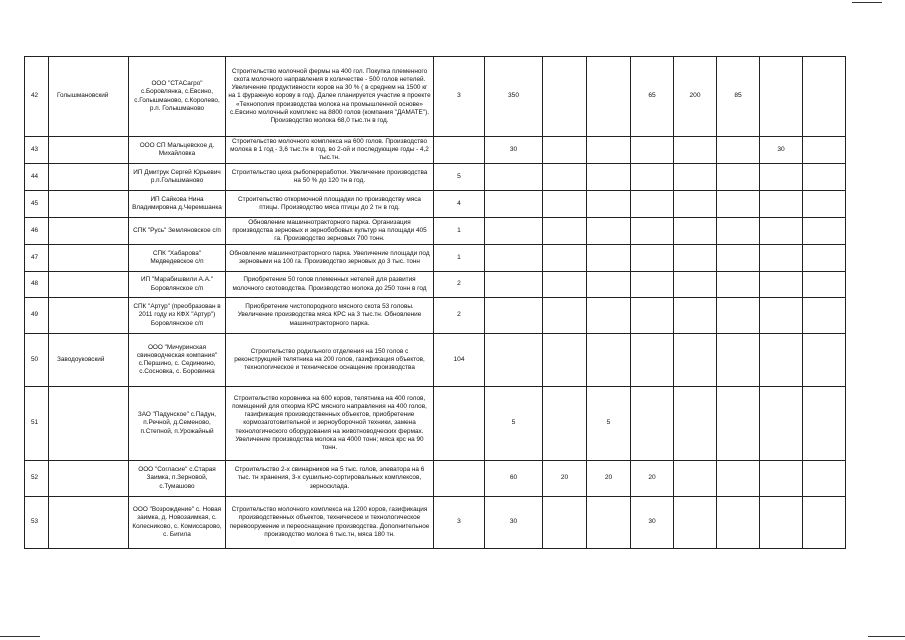  What do you see at coordinates (20, 636) in the screenshot?
I see `scan-artifact-bottom-left` at bounding box center [20, 636].